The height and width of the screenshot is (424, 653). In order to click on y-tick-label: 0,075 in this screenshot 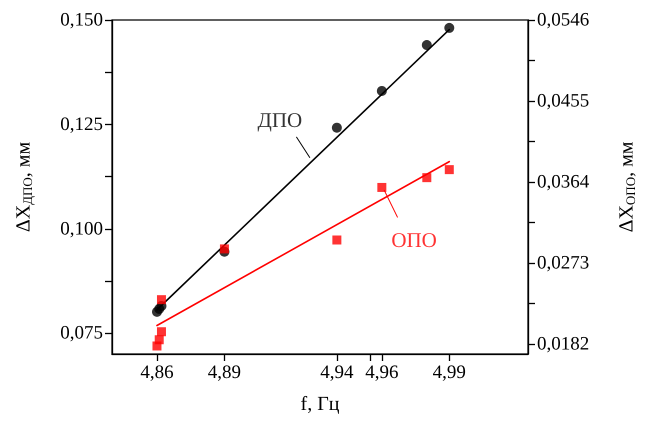, I will do `click(81, 333)`.